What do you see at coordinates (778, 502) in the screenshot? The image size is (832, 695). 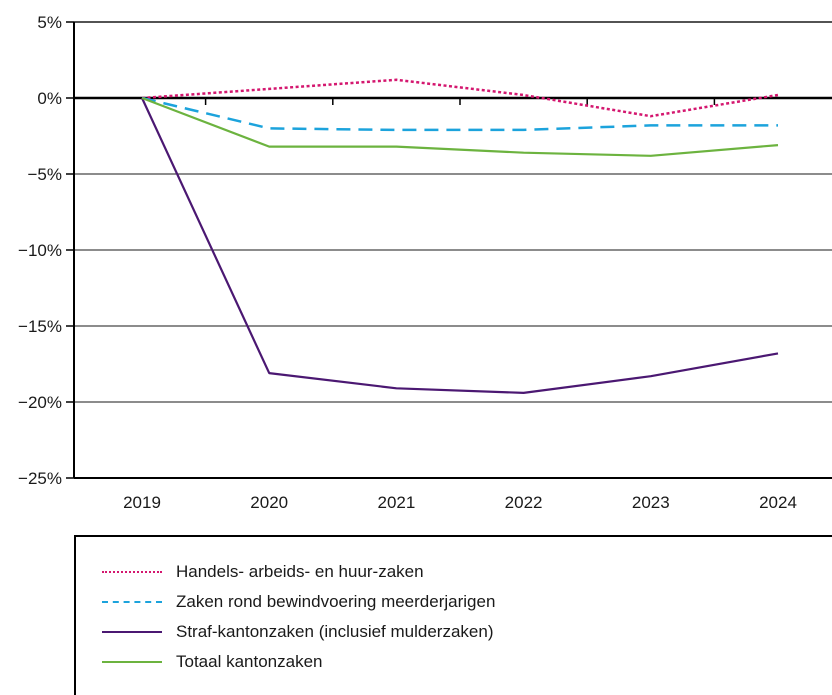 I see `x-tick-label: 2024` at bounding box center [778, 502].